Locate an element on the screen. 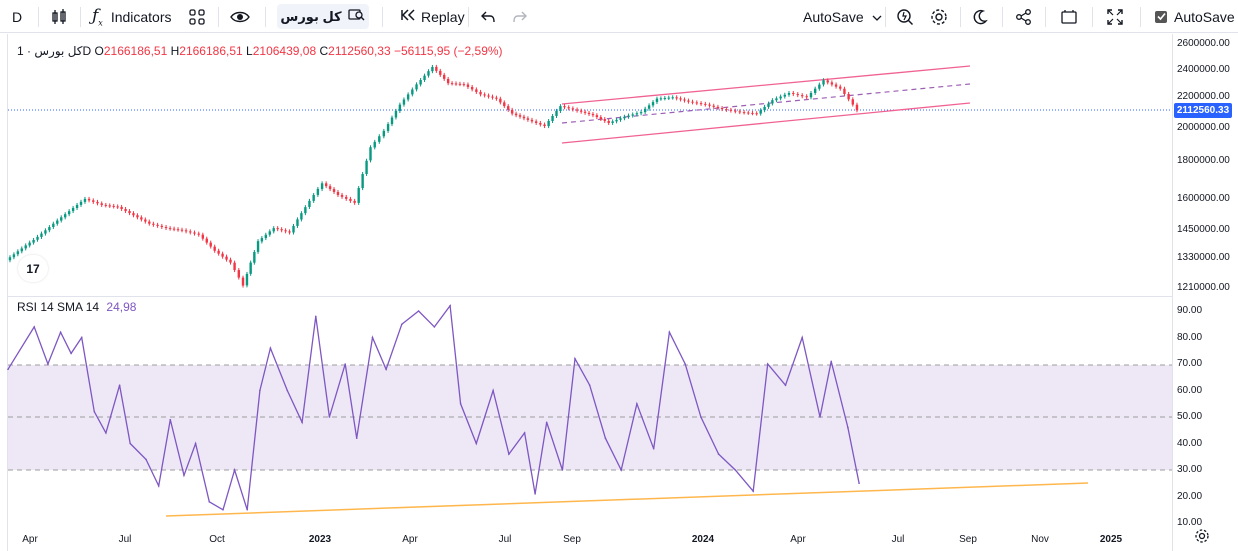 The height and width of the screenshot is (551, 1238). quick-search-icon is located at coordinates (905, 16).